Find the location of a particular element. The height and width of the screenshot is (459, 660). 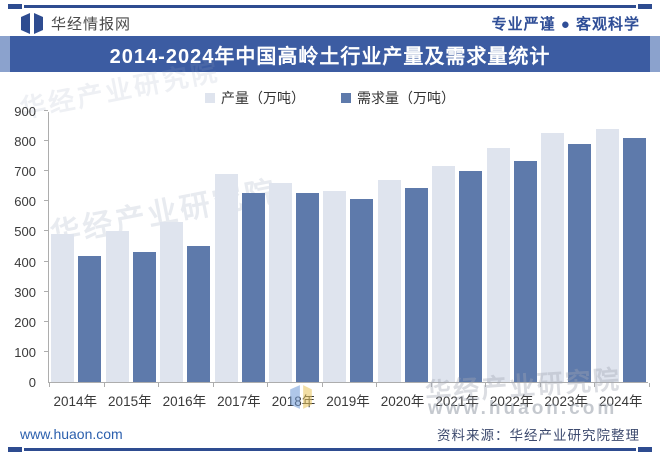

x-axis-tick-label: 2018年 is located at coordinates (293, 401).